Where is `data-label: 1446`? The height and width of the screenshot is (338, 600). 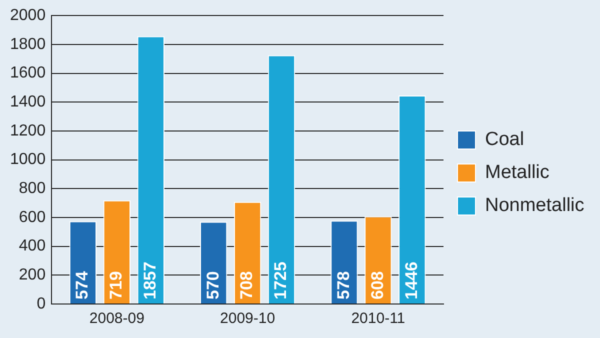 data-label: 1446 is located at coordinates (411, 281).